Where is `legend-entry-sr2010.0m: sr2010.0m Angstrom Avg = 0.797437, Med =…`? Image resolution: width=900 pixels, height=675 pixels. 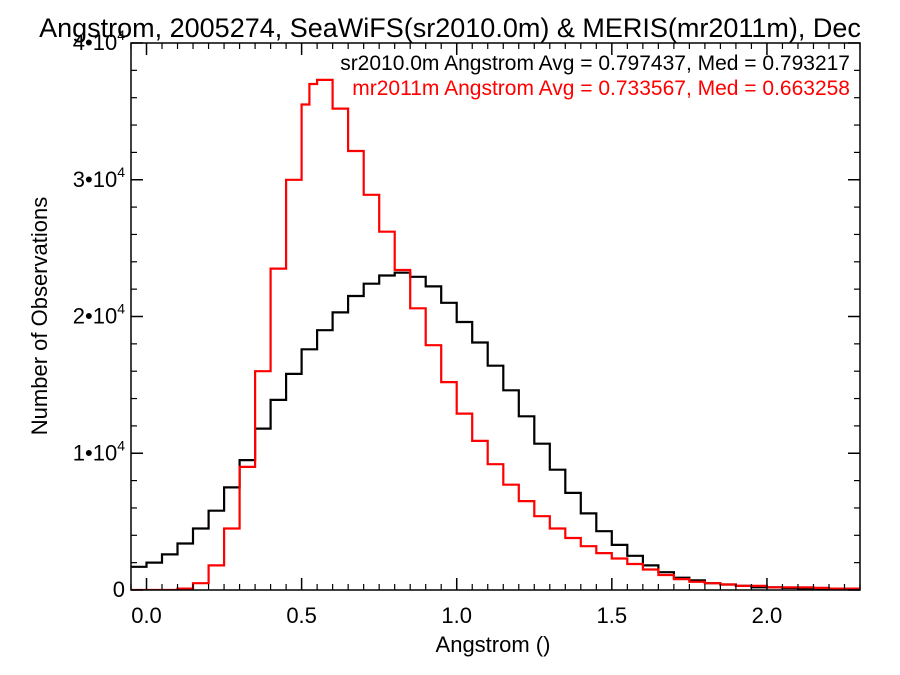 legend-entry-sr2010.0m: sr2010.0m Angstrom Avg = 0.797437, Med =… is located at coordinates (595, 63).